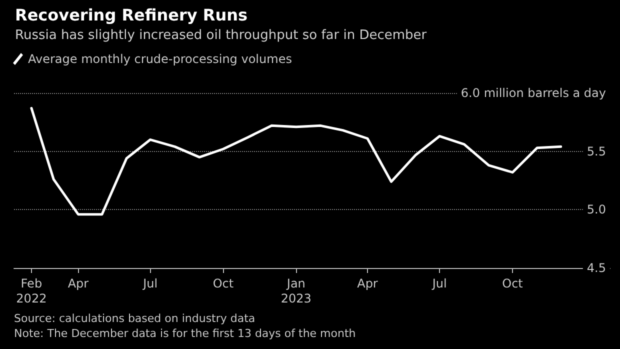 The height and width of the screenshot is (349, 620). What do you see at coordinates (135, 318) in the screenshot?
I see `source-note: Source: calculations based on industry data` at bounding box center [135, 318].